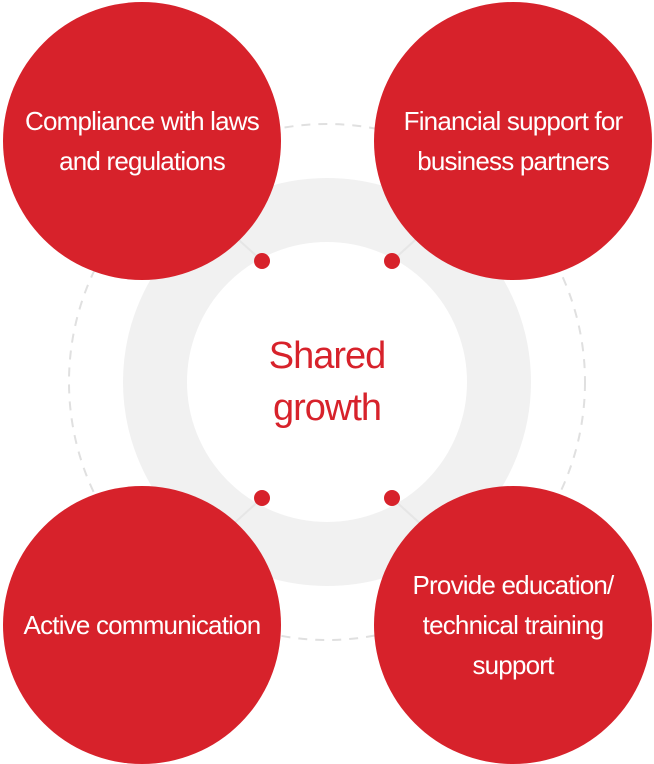  I want to click on connector-dot-br, so click(392, 498).